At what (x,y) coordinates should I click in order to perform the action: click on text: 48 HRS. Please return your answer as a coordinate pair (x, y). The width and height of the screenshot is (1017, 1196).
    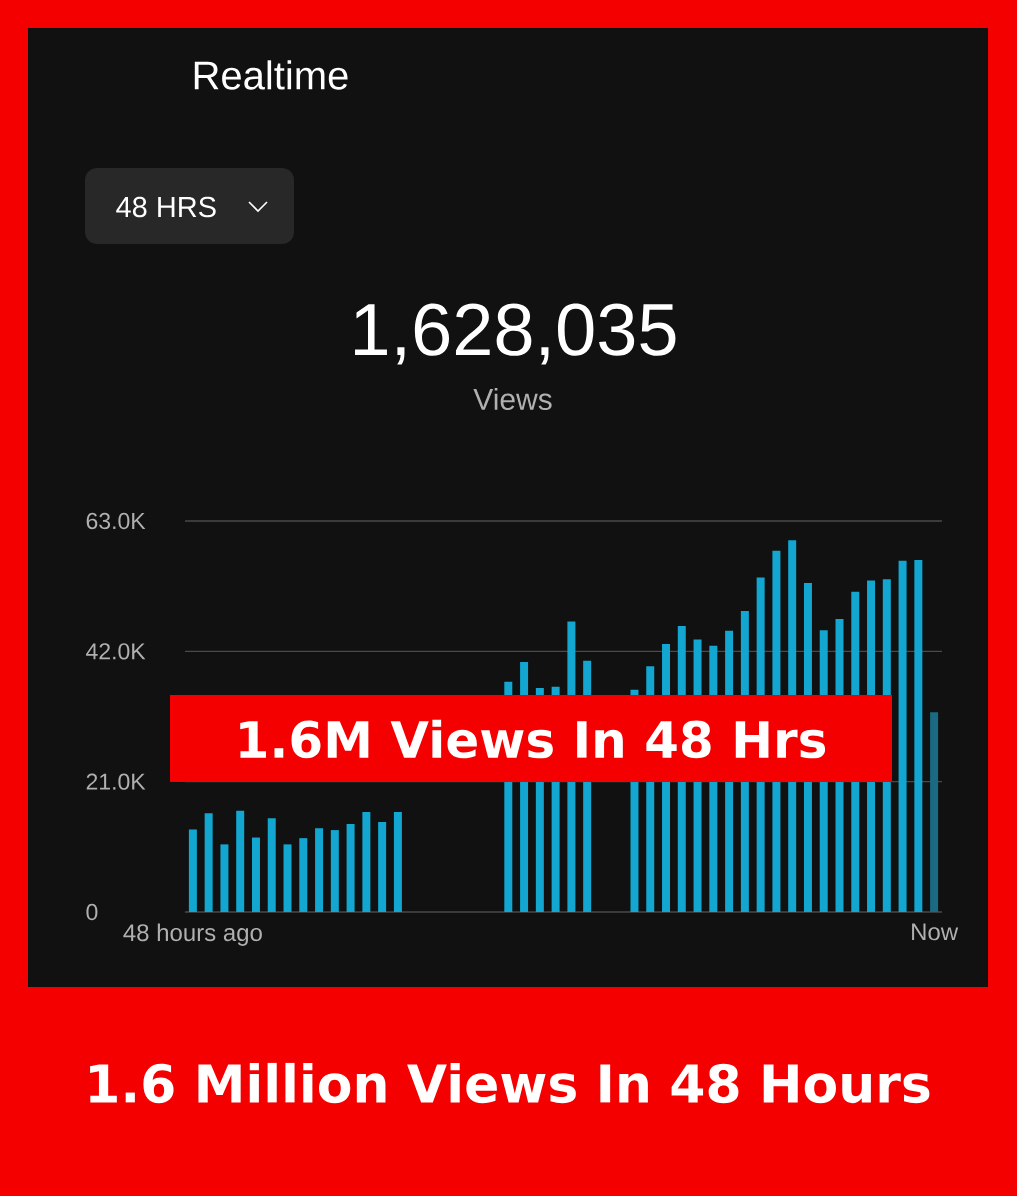
    Looking at the image, I should click on (166, 207).